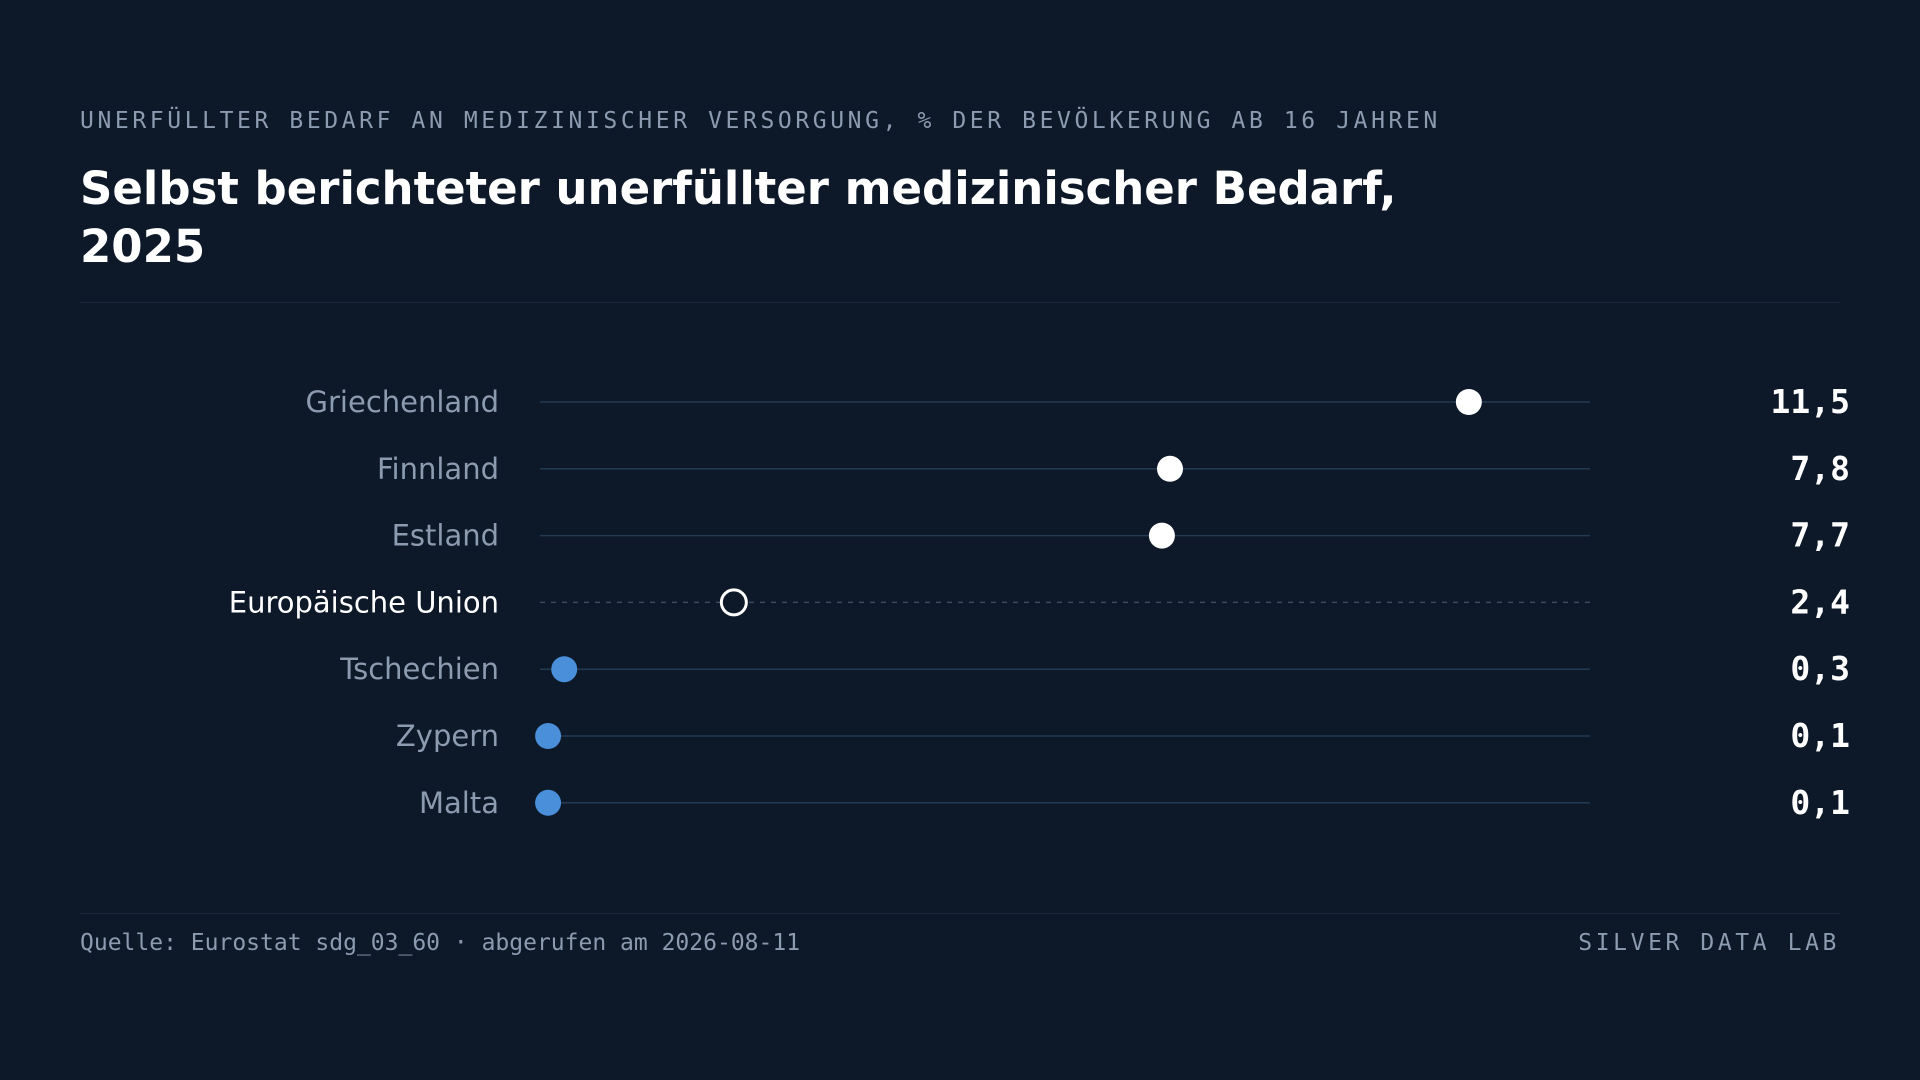  I want to click on category-label: Estland, so click(445, 536).